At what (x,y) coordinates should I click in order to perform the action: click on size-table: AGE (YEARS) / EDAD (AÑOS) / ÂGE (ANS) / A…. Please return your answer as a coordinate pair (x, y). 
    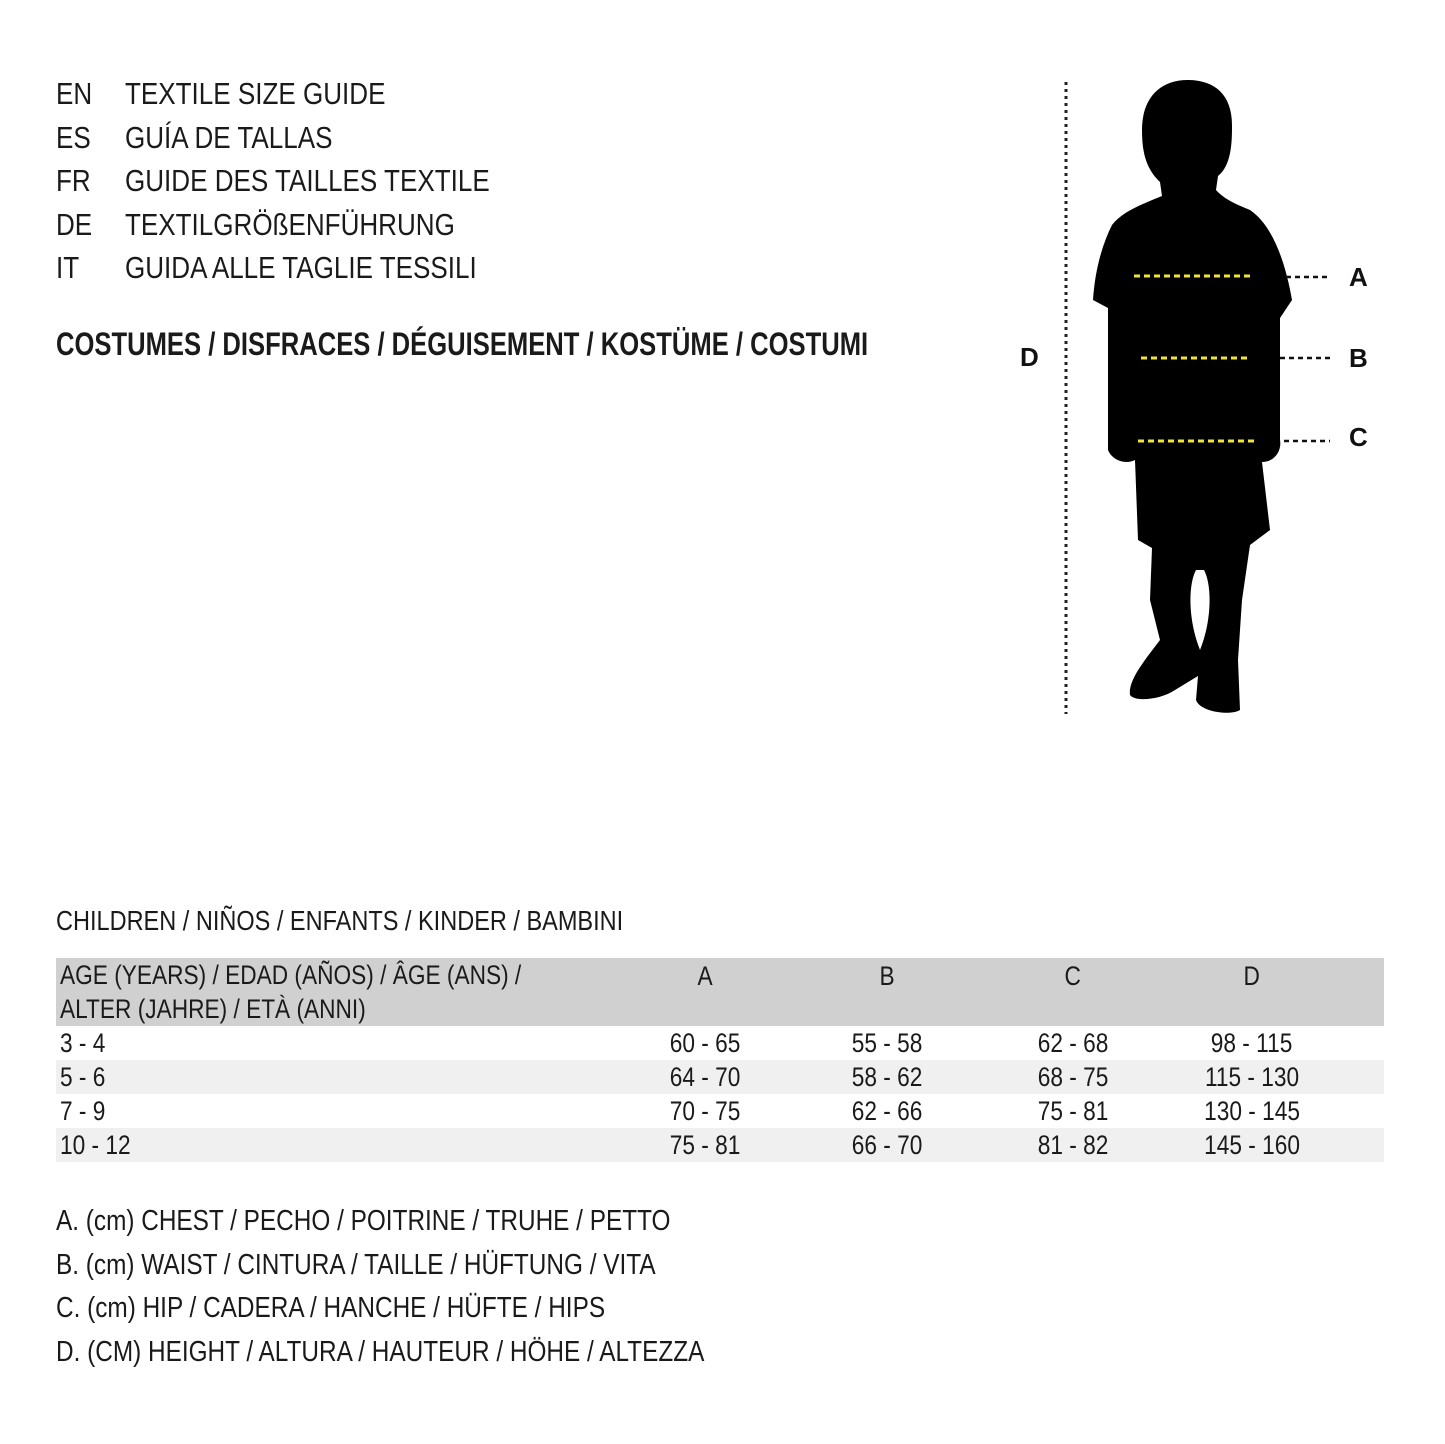
    Looking at the image, I should click on (720, 1060).